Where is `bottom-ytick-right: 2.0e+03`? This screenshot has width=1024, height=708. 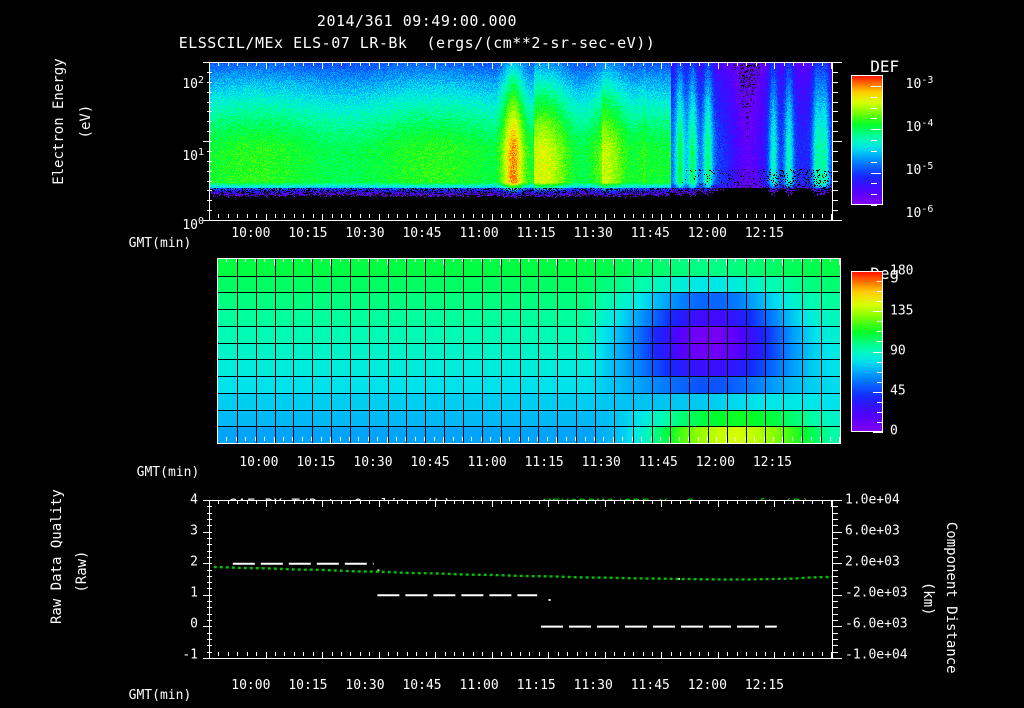
bottom-ytick-right: 2.0e+03 is located at coordinates (872, 562).